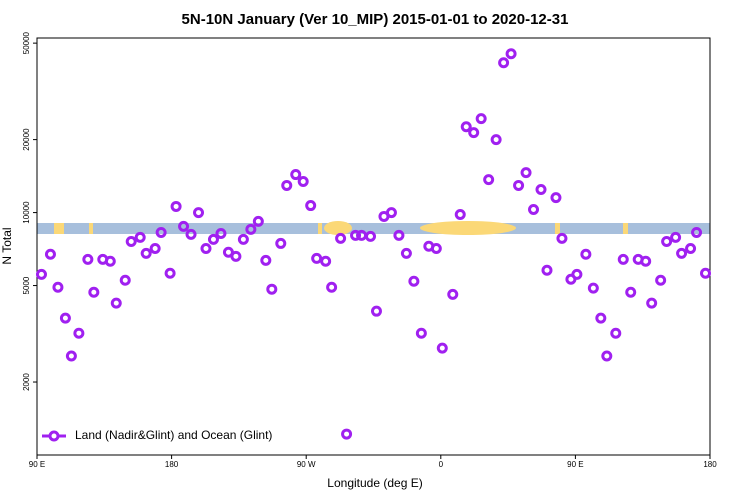  Describe the element at coordinates (26, 285) in the screenshot. I see `y-tick-label: 5000` at that location.